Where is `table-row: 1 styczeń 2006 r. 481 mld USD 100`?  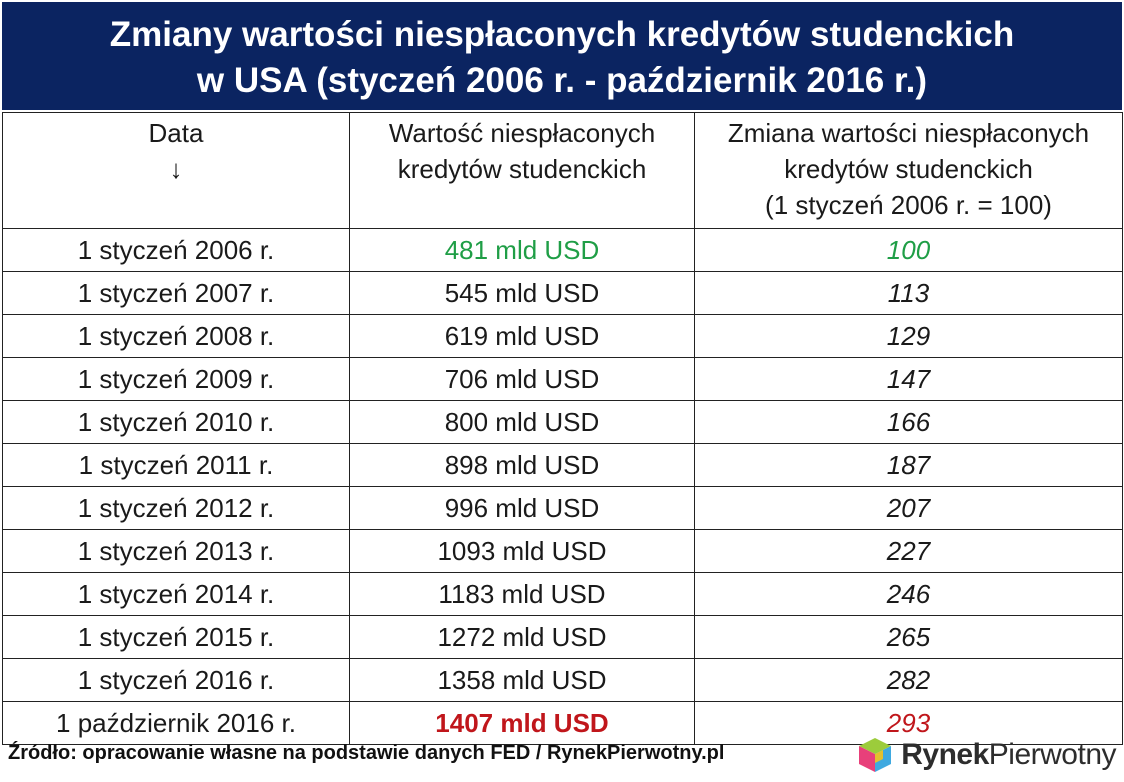
table-row: 1 styczeń 2006 r. 481 mld USD 100 is located at coordinates (562, 250).